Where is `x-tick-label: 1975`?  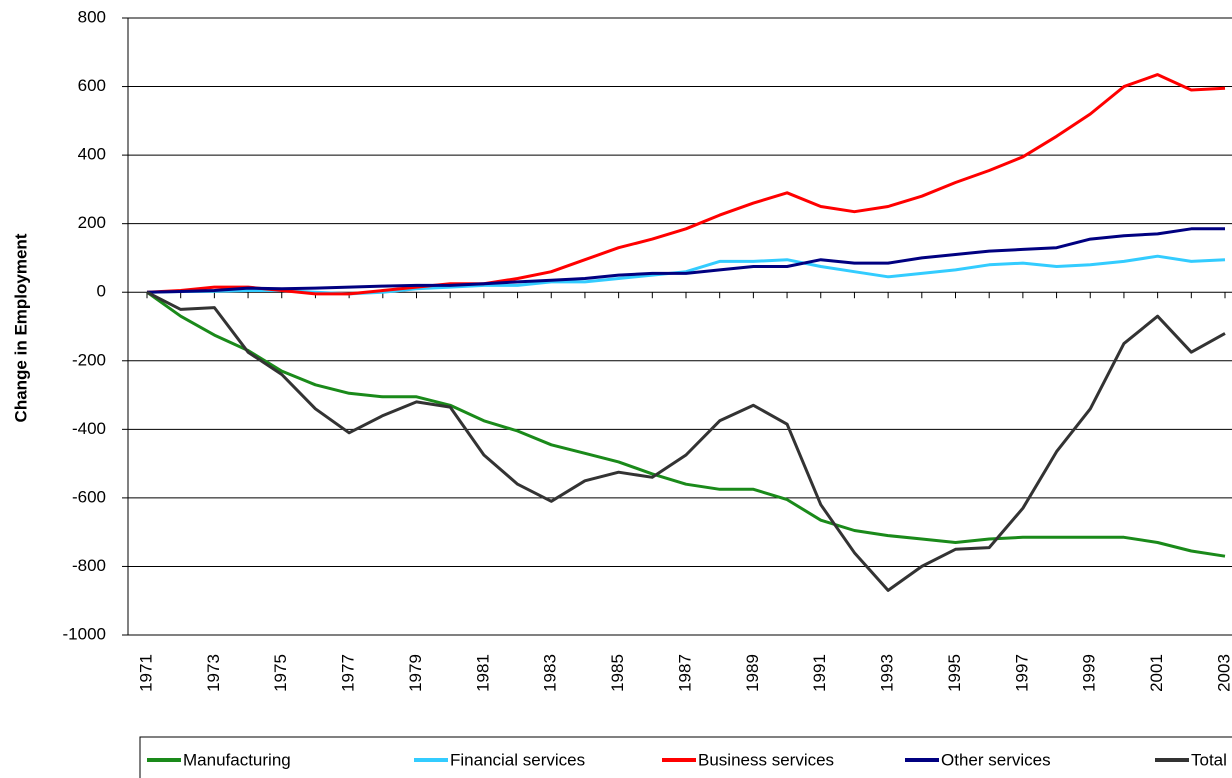 x-tick-label: 1975 is located at coordinates (280, 673).